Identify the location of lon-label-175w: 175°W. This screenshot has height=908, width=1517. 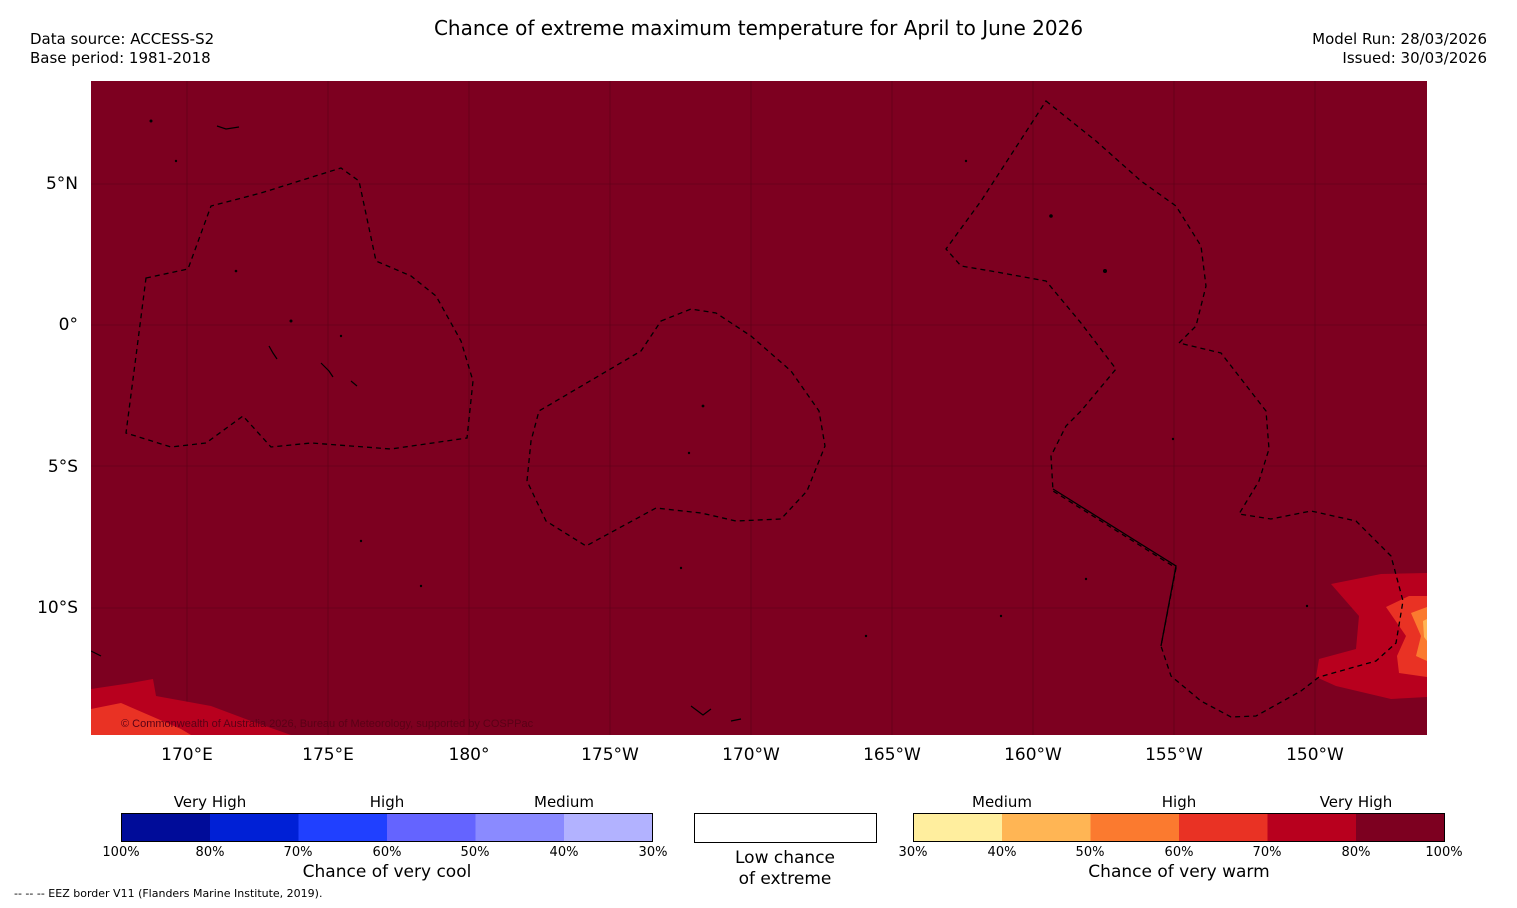
(610, 755).